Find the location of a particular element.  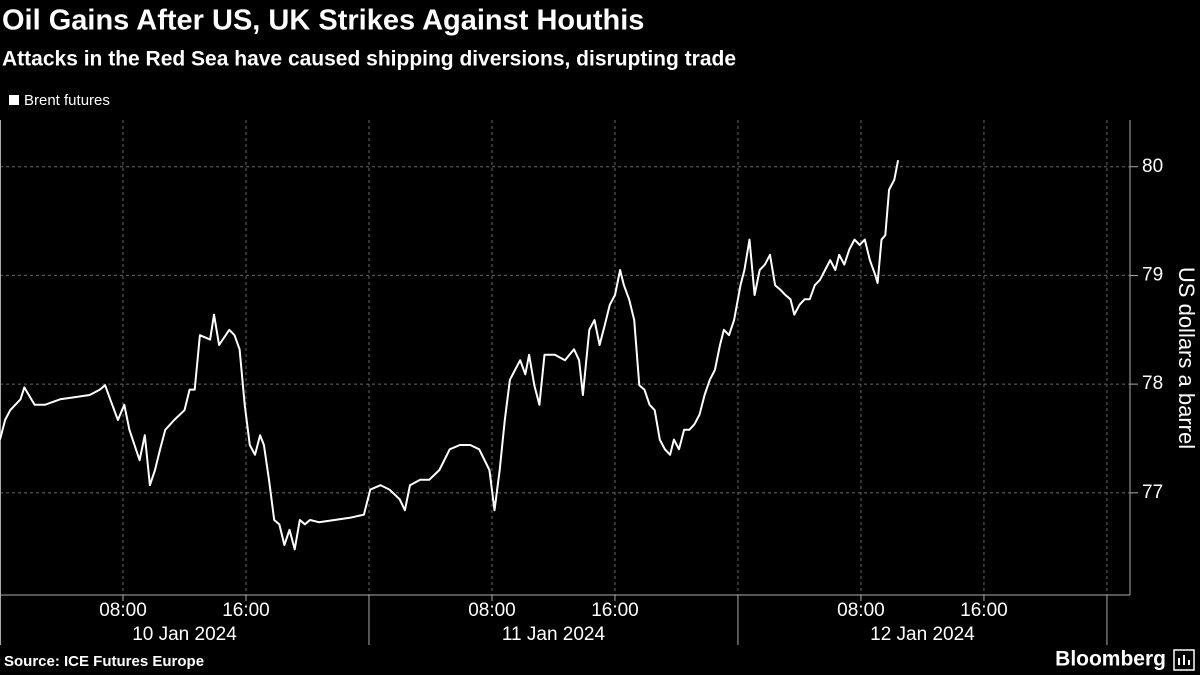

y-tick-label: 77 is located at coordinates (1152, 492).